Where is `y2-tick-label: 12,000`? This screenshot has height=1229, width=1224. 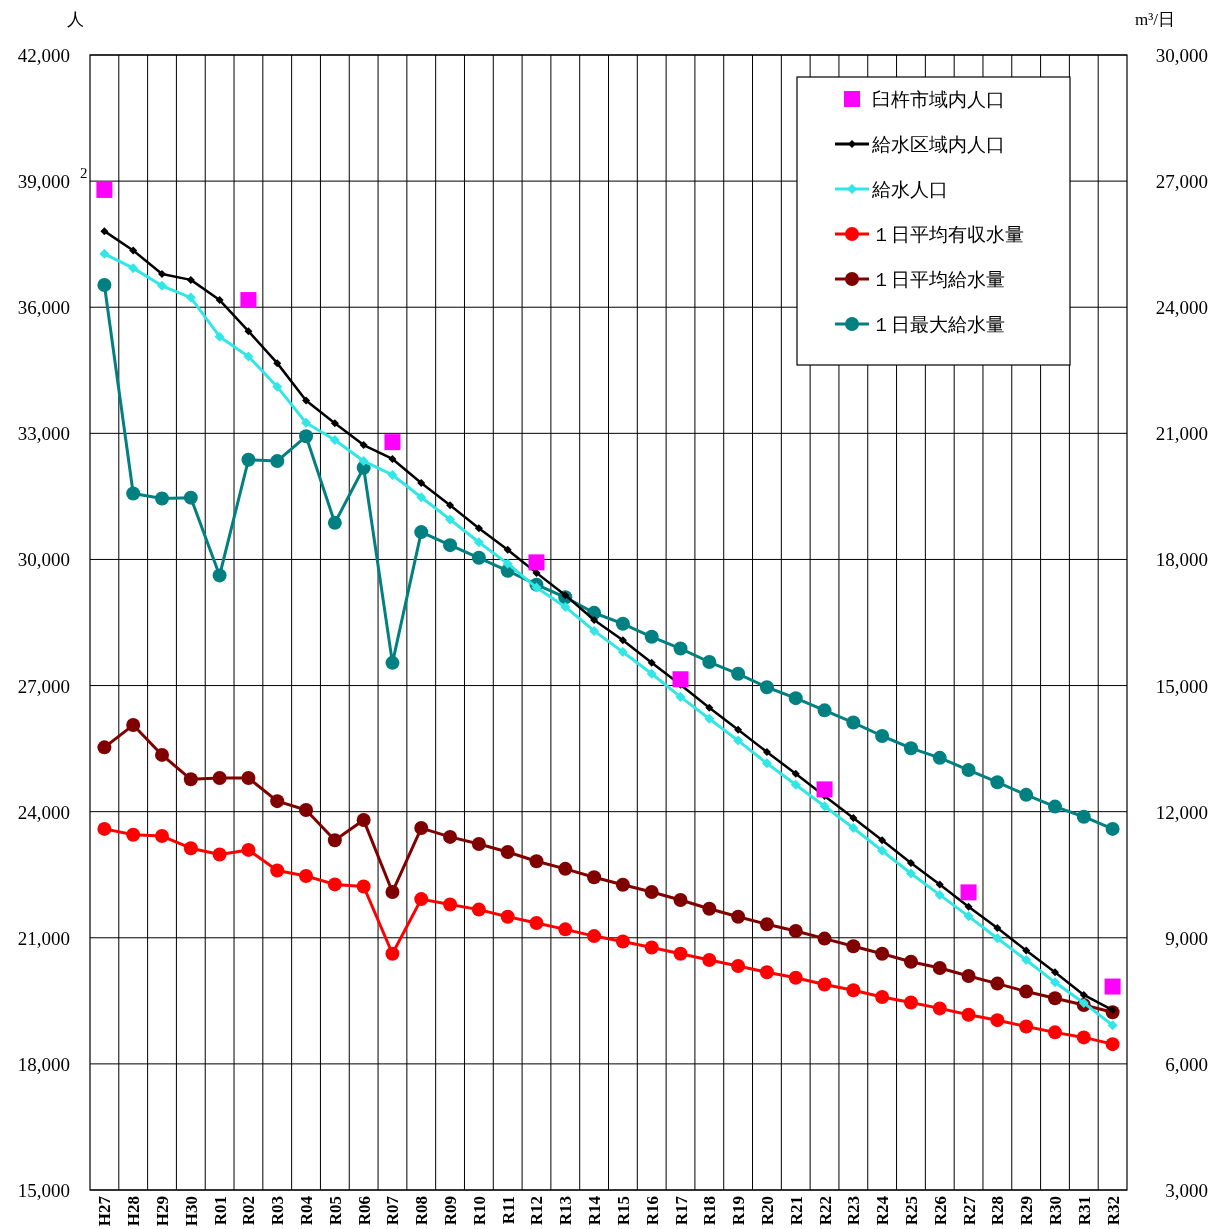 y2-tick-label: 12,000 is located at coordinates (1181, 812).